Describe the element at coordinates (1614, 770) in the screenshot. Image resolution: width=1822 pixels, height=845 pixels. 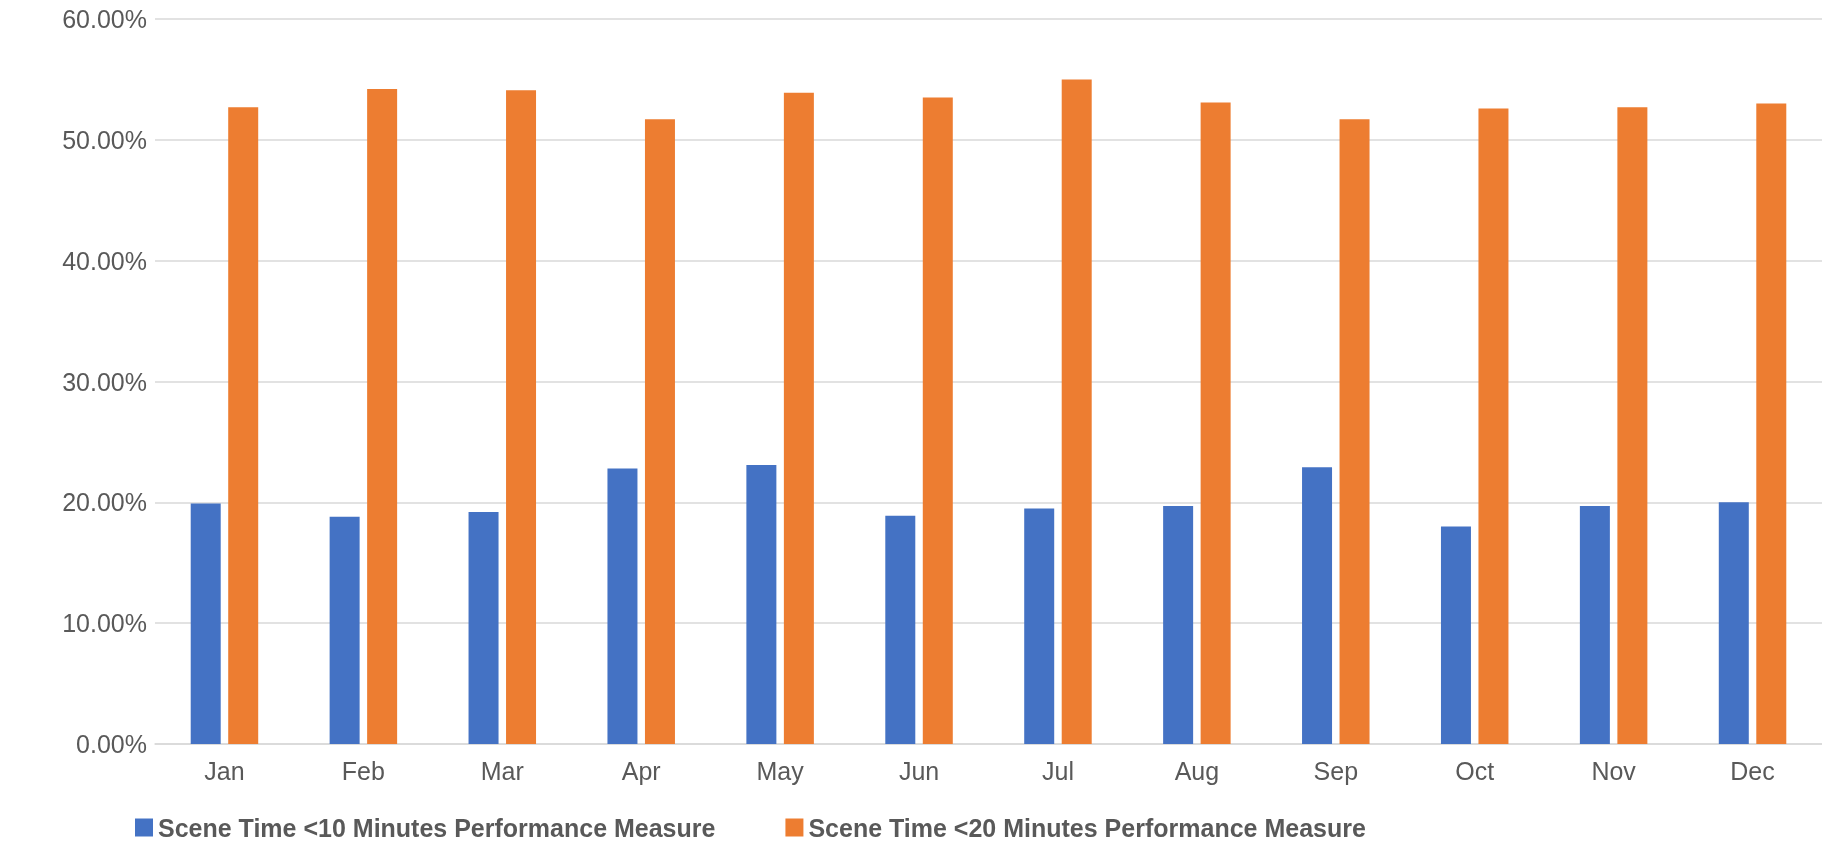
I see `x-tick-label: Nov` at that location.